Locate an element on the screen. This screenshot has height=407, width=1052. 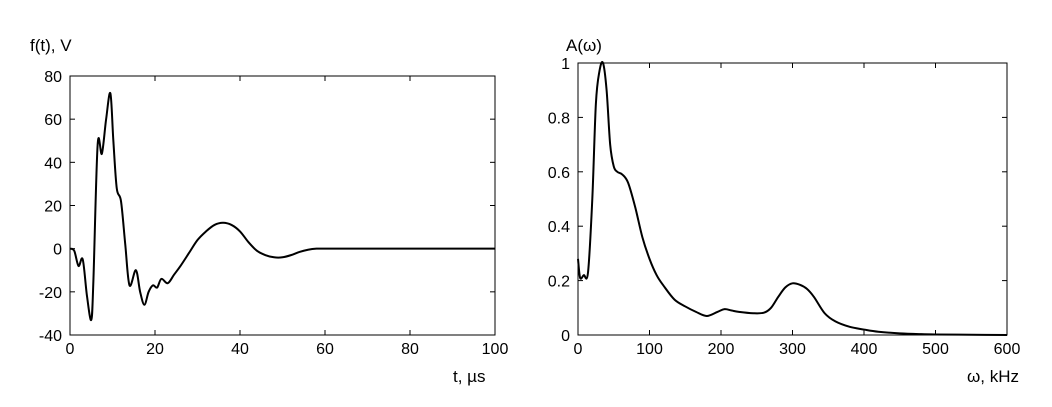
y-tick-label: 60 is located at coordinates (53, 120).